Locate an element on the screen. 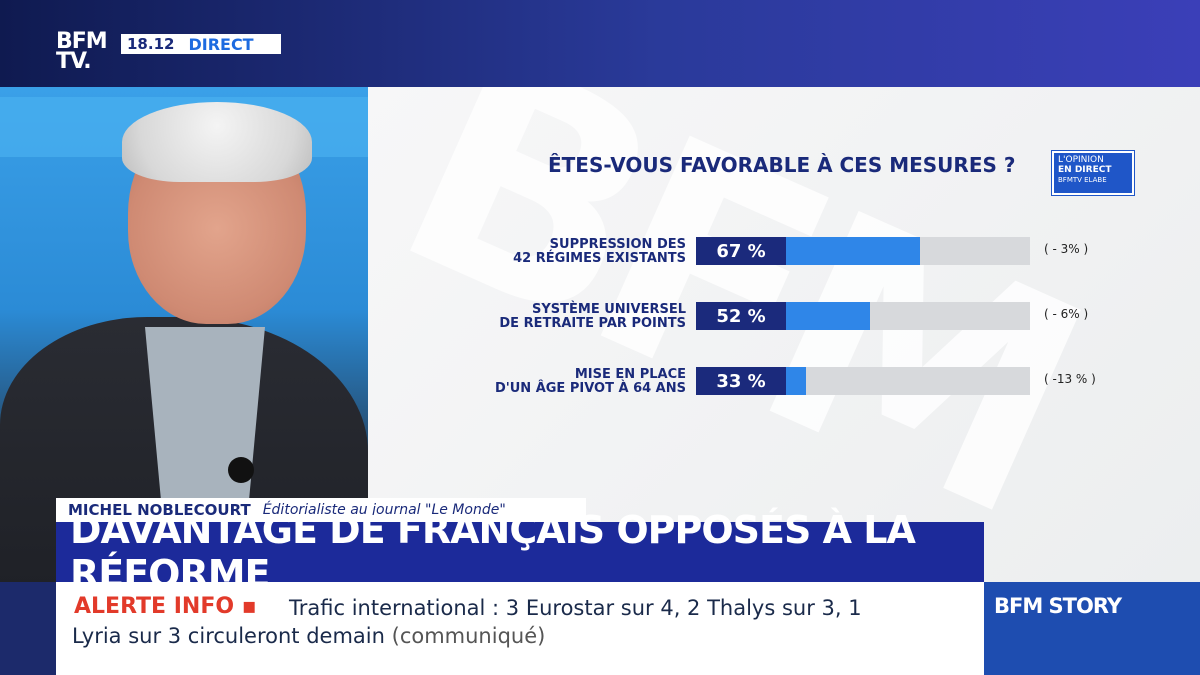 The width and height of the screenshot is (1200, 675). badge-line1: L'OPINION is located at coordinates (1081, 160).